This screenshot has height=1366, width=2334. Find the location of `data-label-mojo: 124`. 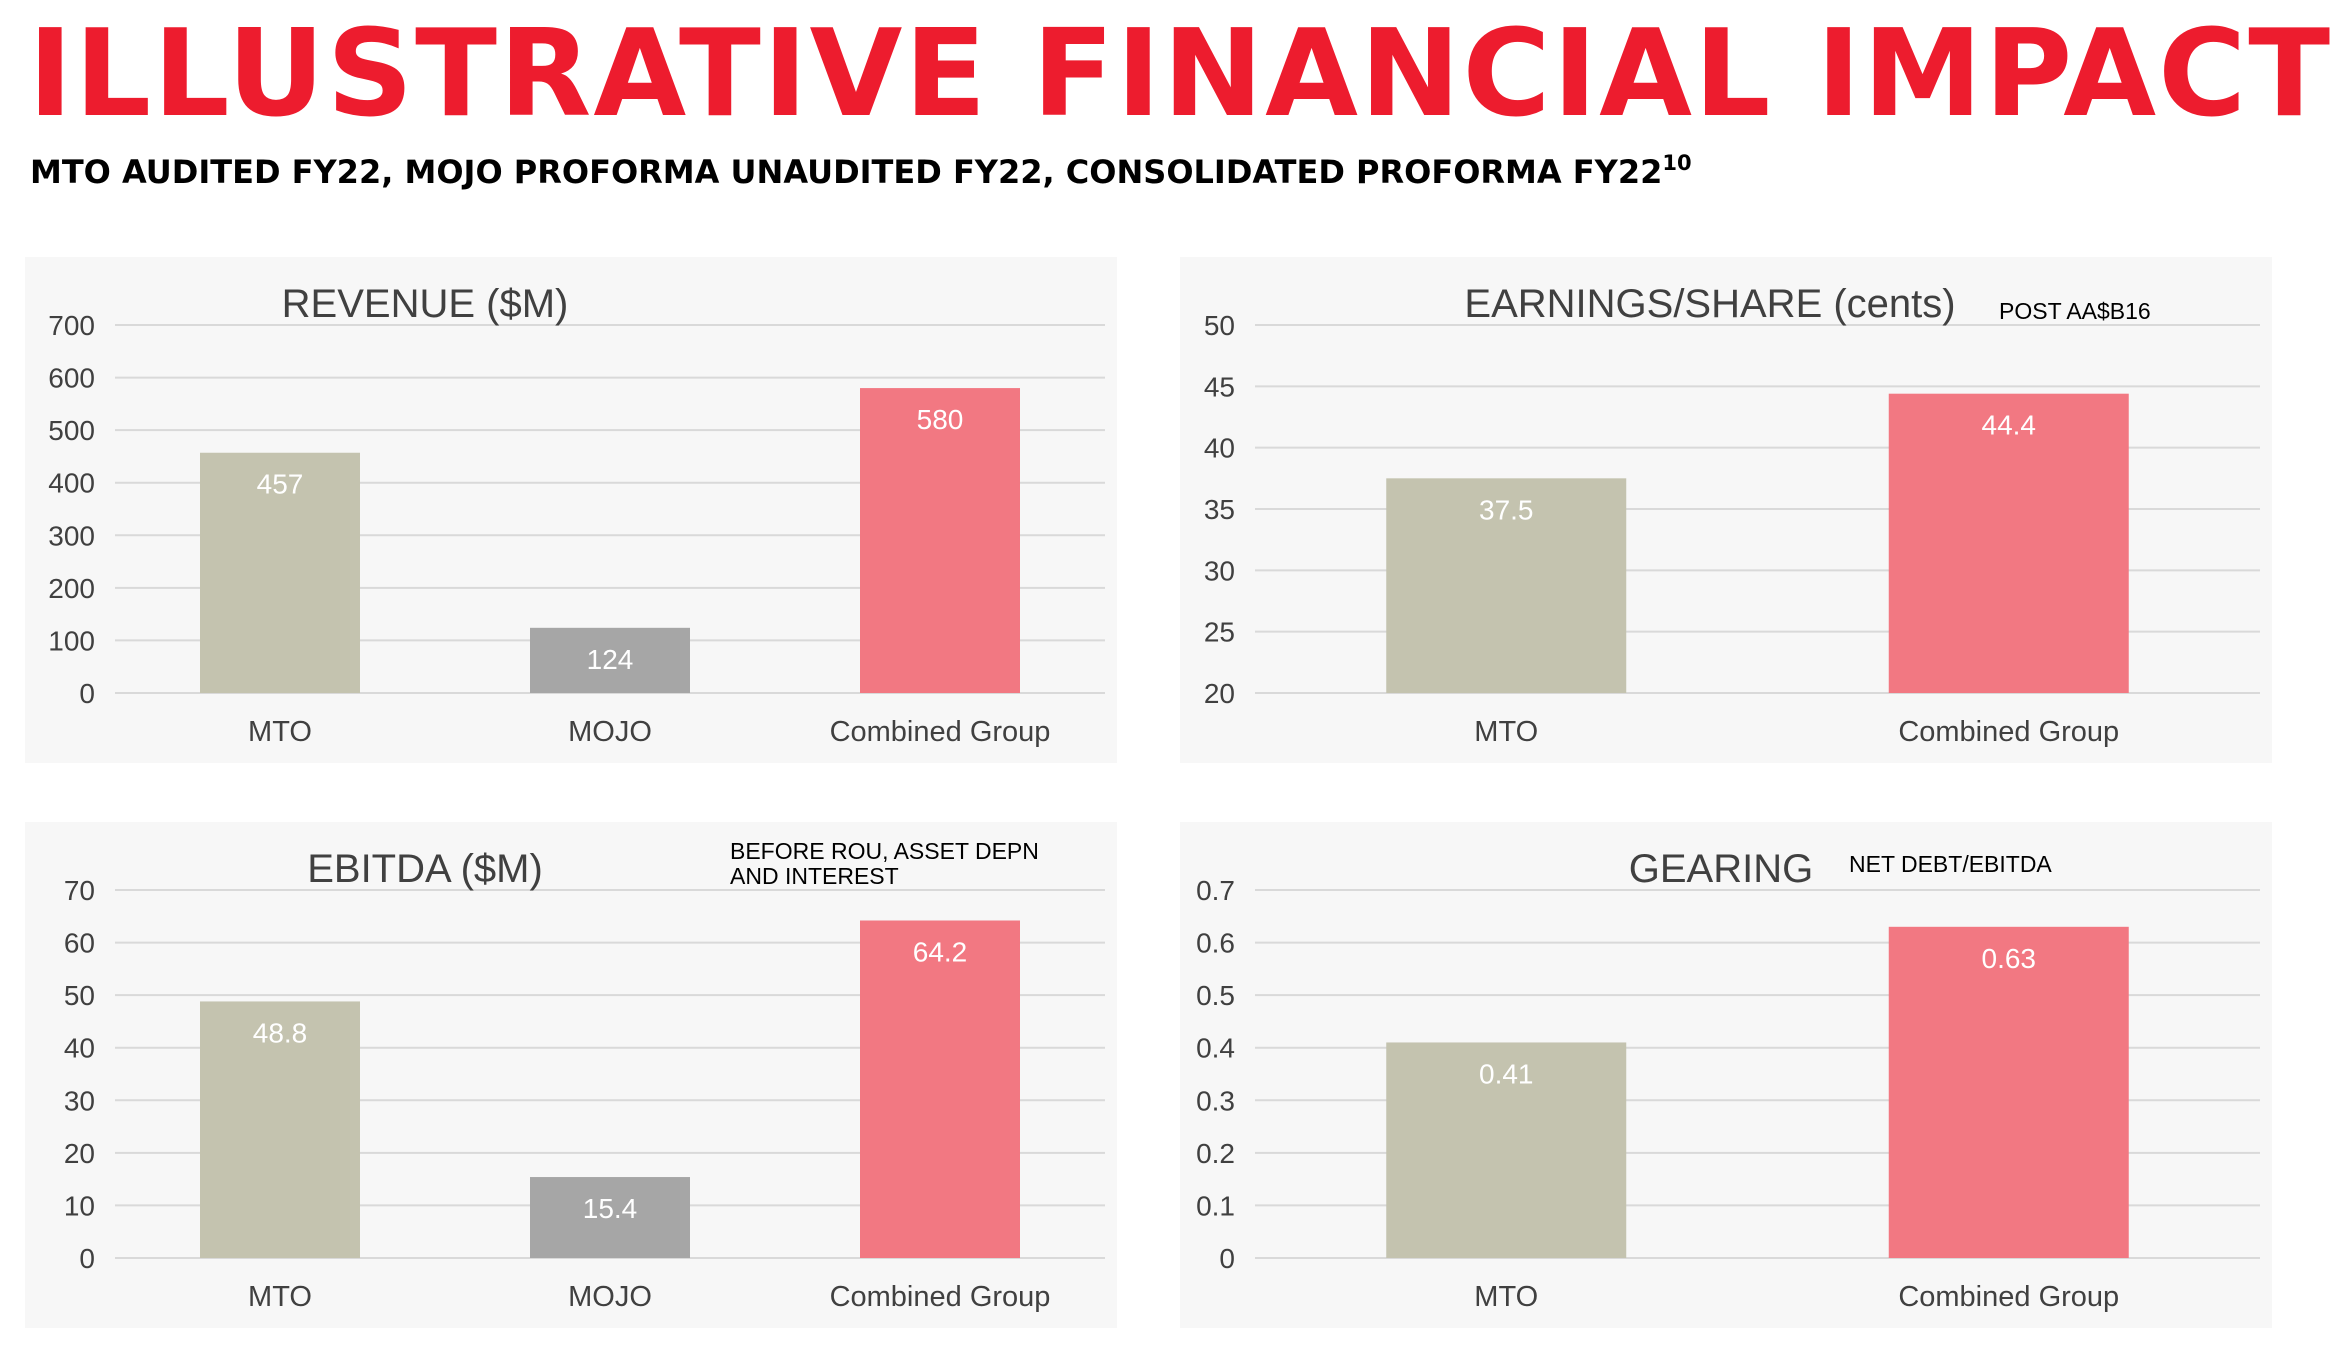

data-label-mojo: 124 is located at coordinates (610, 659).